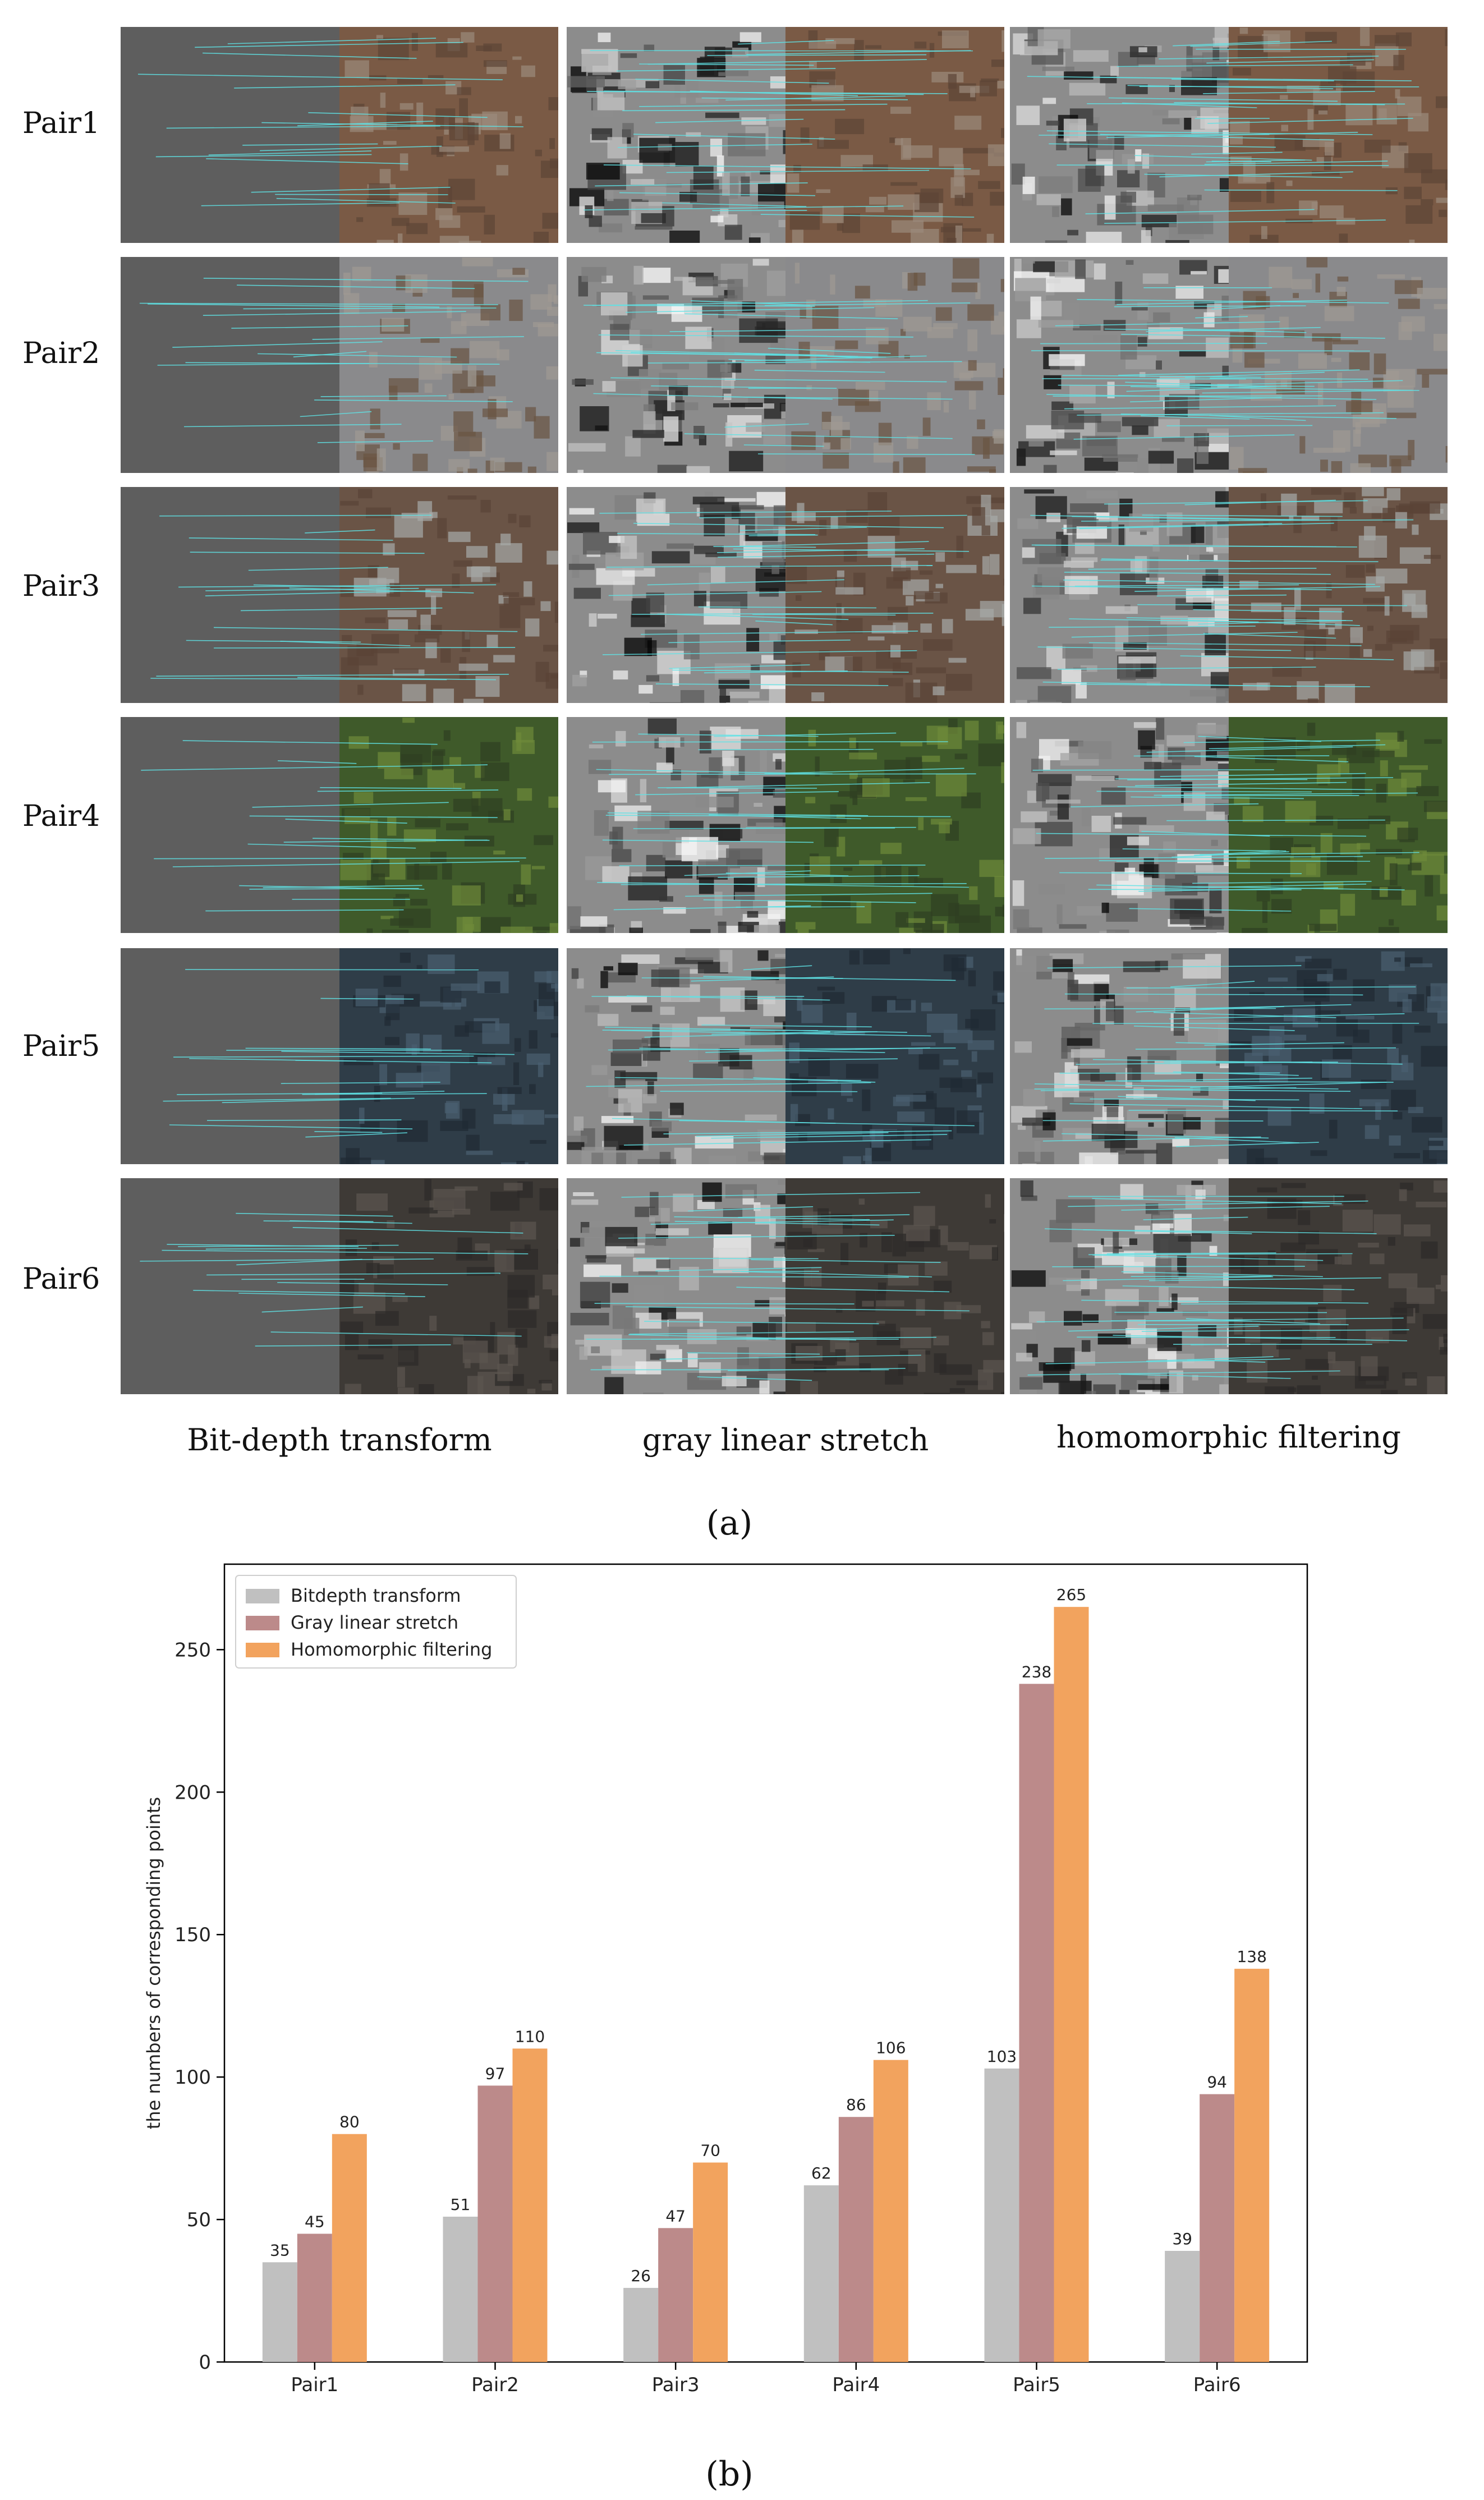  Describe the element at coordinates (61, 353) in the screenshot. I see `row-label-pair2: Pair2` at that location.